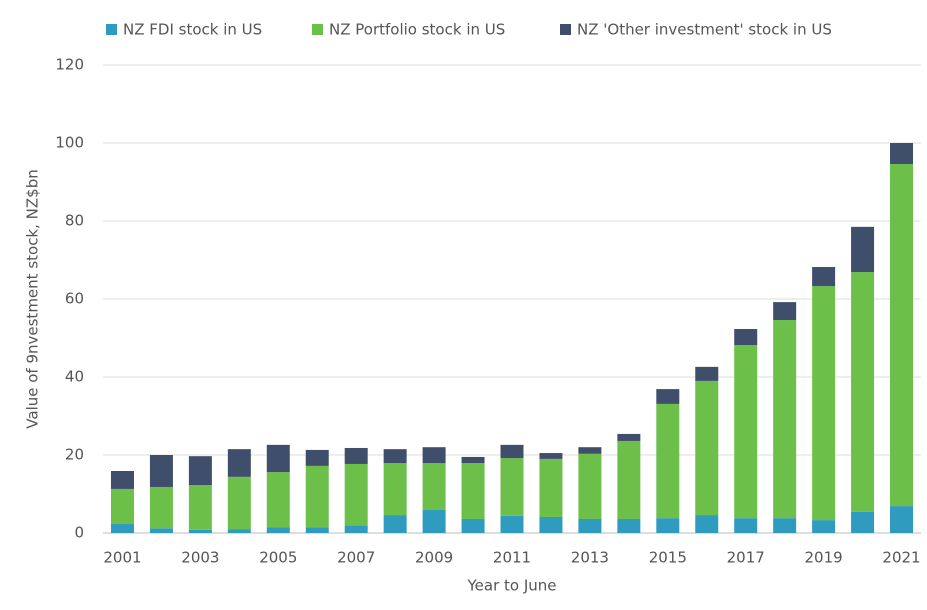 The width and height of the screenshot is (927, 610). What do you see at coordinates (79, 533) in the screenshot?
I see `y-tick-label: 0` at bounding box center [79, 533].